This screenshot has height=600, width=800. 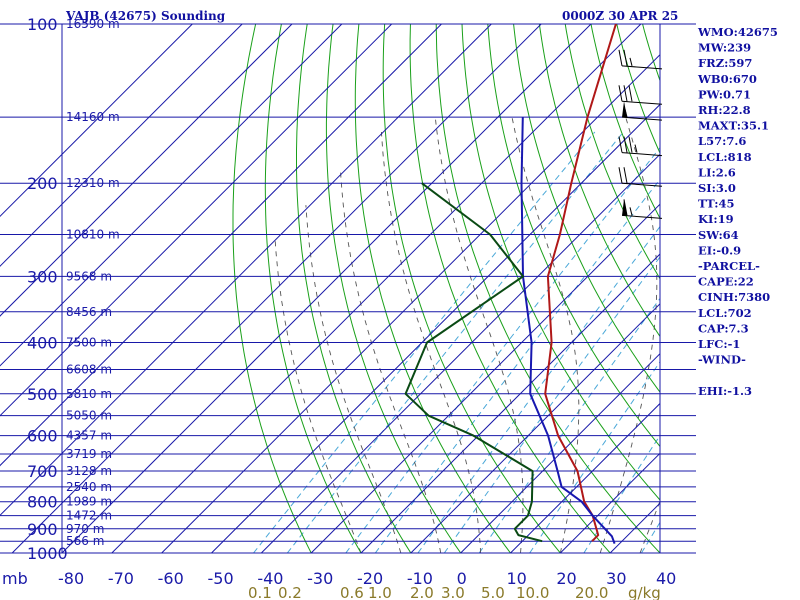 I want to click on mixing-ratio-label: 0.6, so click(x=352, y=592).